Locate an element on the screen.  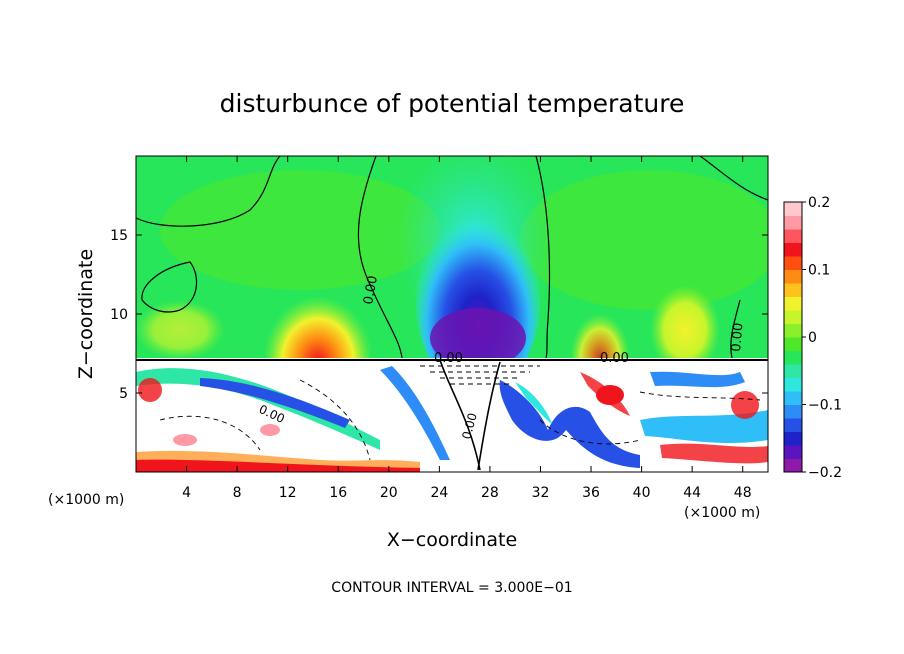
colorbar-tick-label: −0.2 is located at coordinates (825, 473).